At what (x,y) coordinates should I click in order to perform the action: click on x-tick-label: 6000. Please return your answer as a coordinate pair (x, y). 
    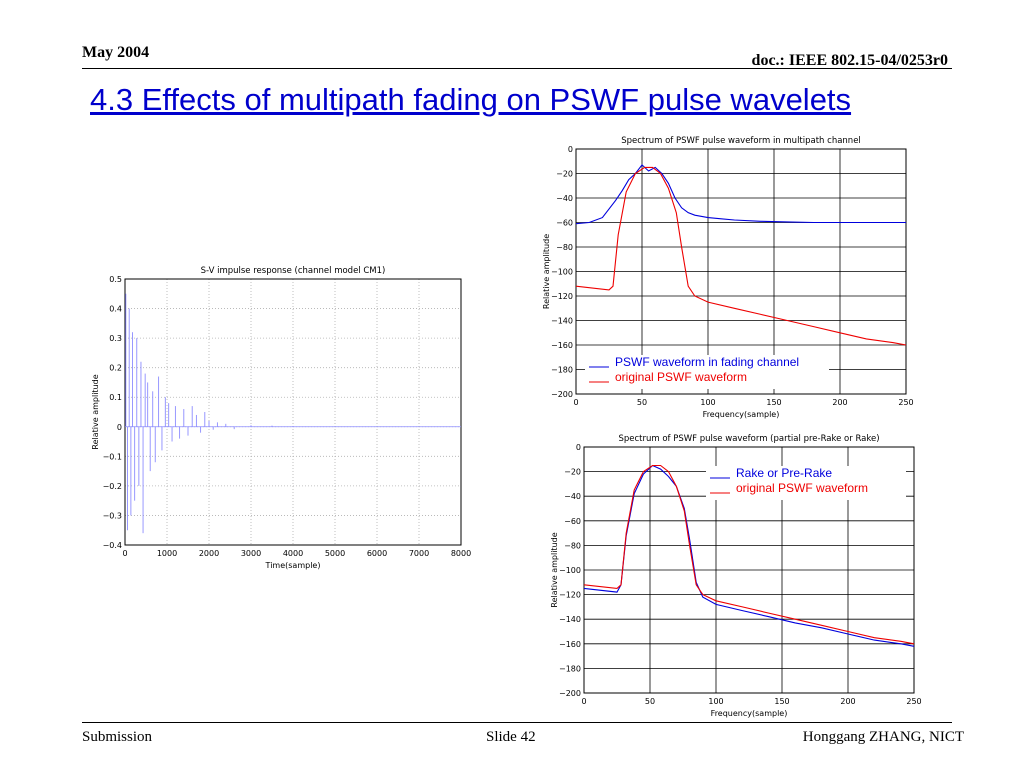
    Looking at the image, I should click on (377, 553).